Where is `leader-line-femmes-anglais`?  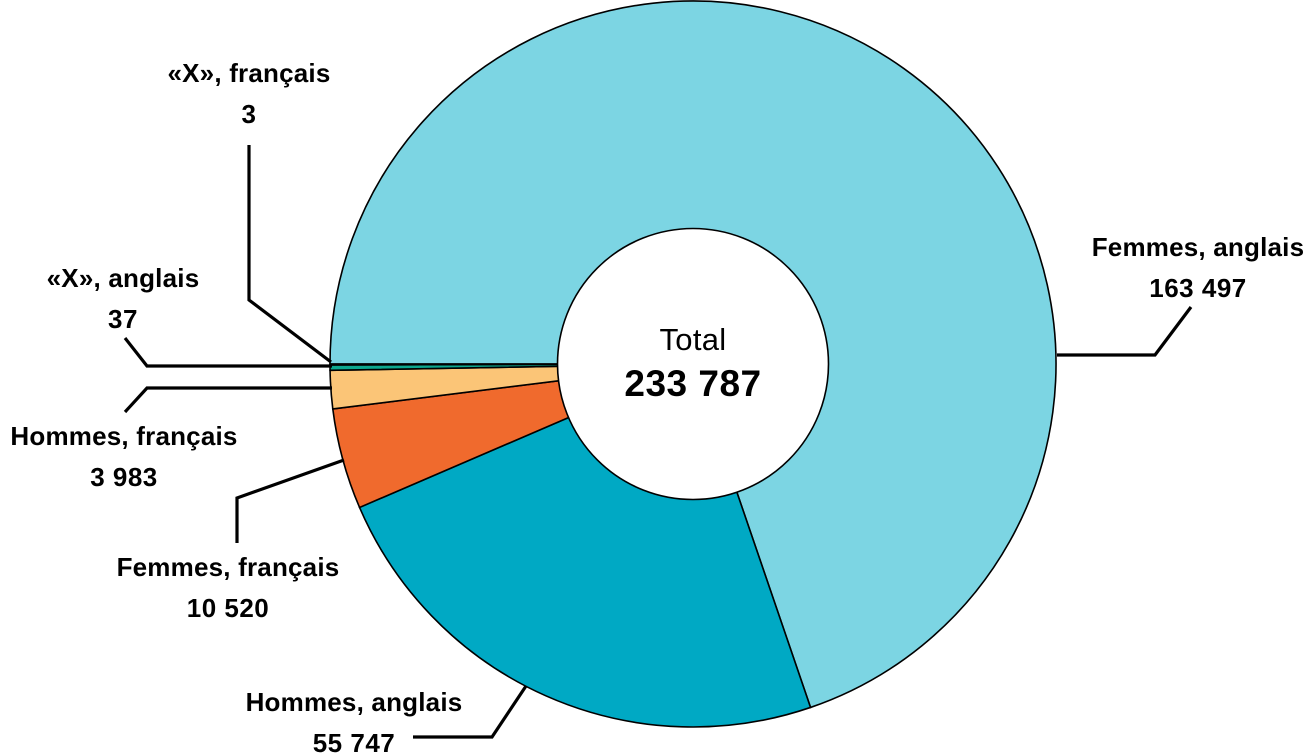 leader-line-femmes-anglais is located at coordinates (1125, 331).